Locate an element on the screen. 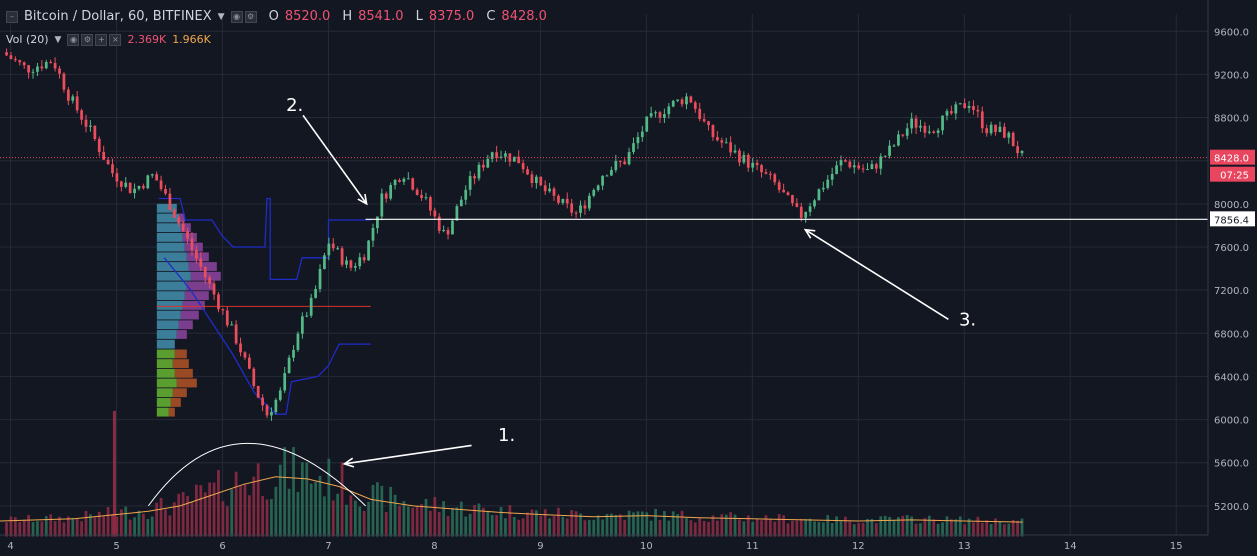 This screenshot has width=1257, height=556. symbol-title: Bitcoin / Dollar, 60, BITFINEX is located at coordinates (118, 16).